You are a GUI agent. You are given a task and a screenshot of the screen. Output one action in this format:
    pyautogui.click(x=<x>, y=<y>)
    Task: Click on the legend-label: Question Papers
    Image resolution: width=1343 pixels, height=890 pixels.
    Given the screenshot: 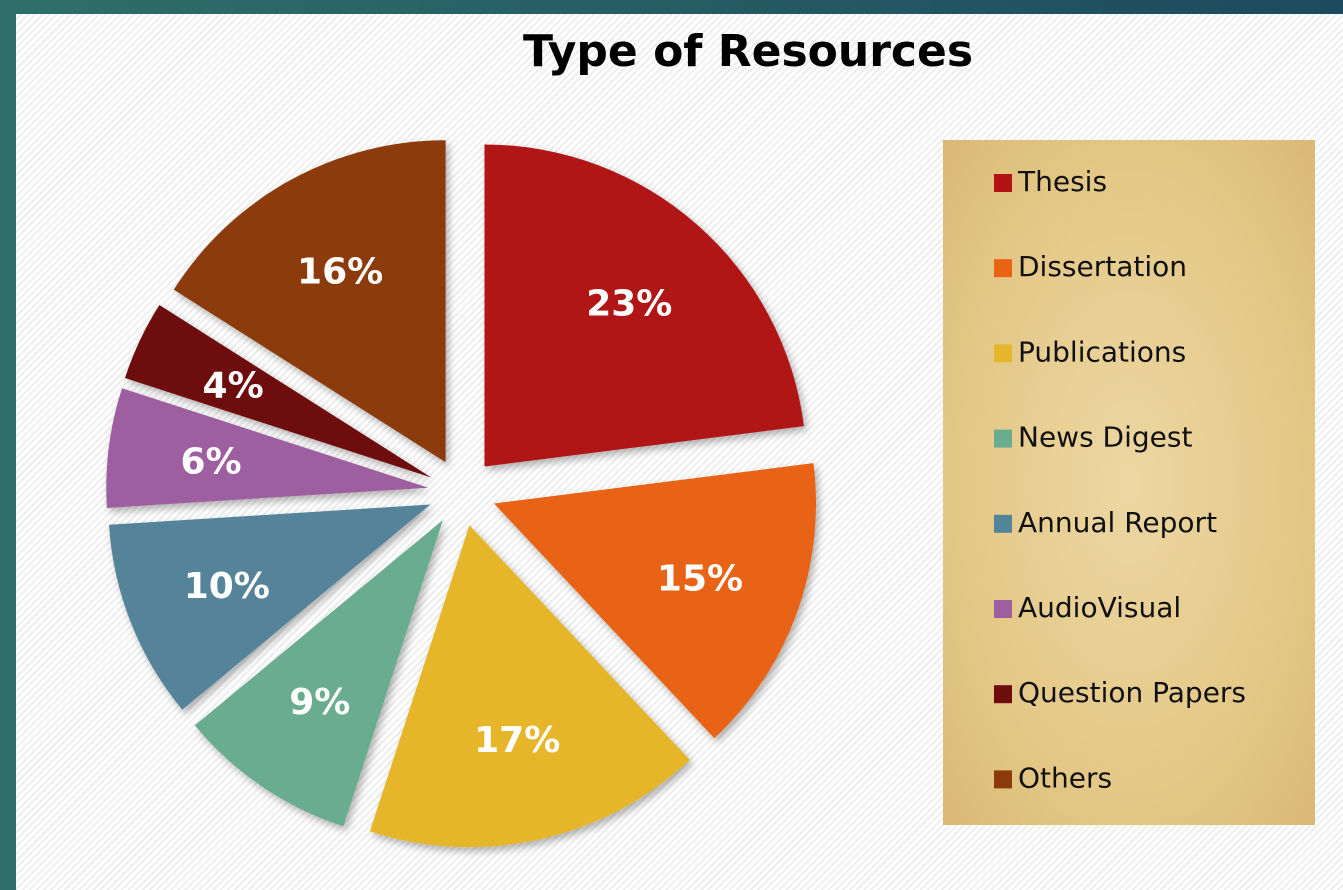 What is the action you would take?
    pyautogui.click(x=1132, y=692)
    